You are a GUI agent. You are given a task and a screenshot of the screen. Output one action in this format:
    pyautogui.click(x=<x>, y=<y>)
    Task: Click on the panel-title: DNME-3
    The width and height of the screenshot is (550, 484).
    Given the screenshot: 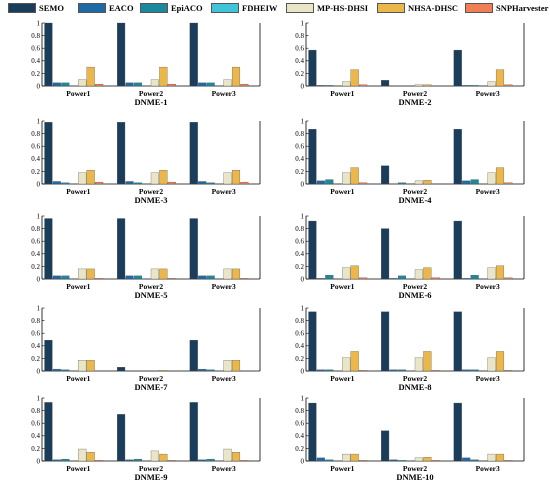 What is the action you would take?
    pyautogui.click(x=150, y=200)
    